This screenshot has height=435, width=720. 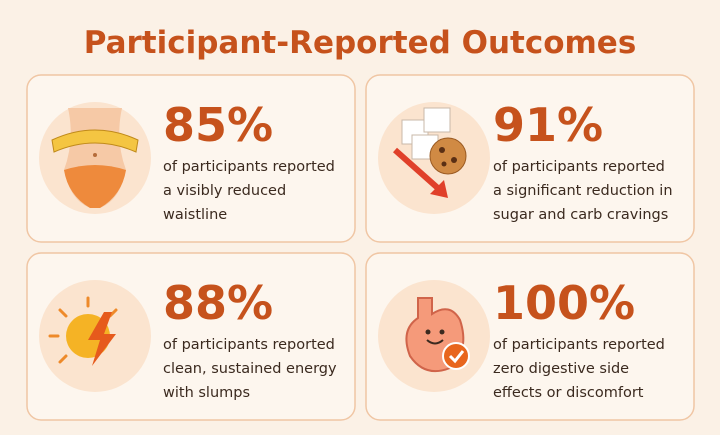 What do you see at coordinates (224, 191) in the screenshot?
I see `stat-description: a visibly reduced` at bounding box center [224, 191].